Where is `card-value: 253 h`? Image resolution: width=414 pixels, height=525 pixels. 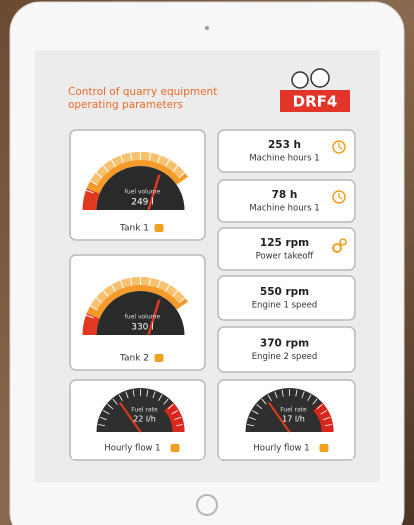
card-value: 253 h is located at coordinates (284, 145).